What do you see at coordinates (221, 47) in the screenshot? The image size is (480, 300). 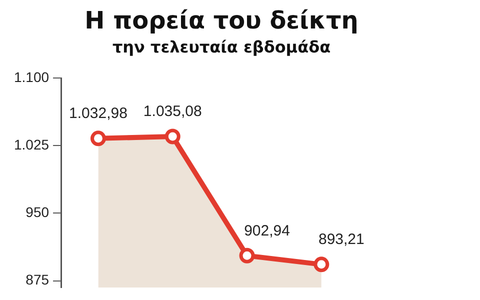 I see `chart-subtitle: την τελευταία εβδομάδα` at bounding box center [221, 47].